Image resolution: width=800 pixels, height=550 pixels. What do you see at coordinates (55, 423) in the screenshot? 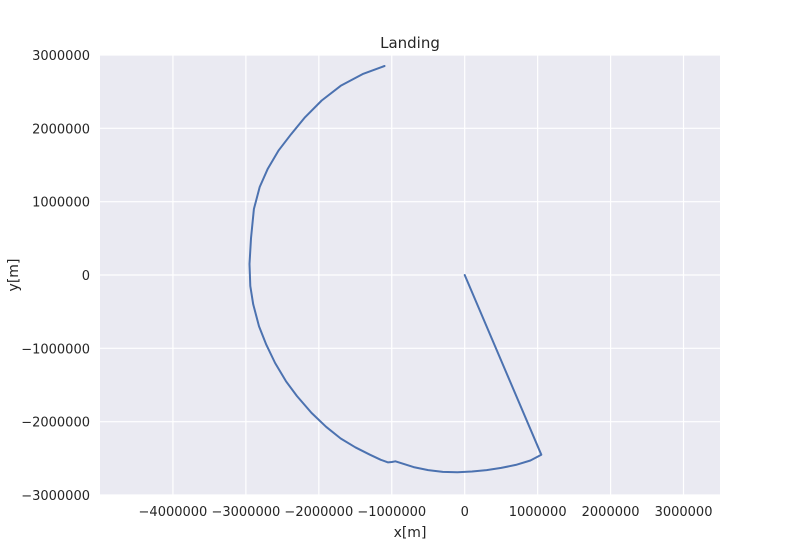
I see `y-tick-label: −2000000` at bounding box center [55, 423].